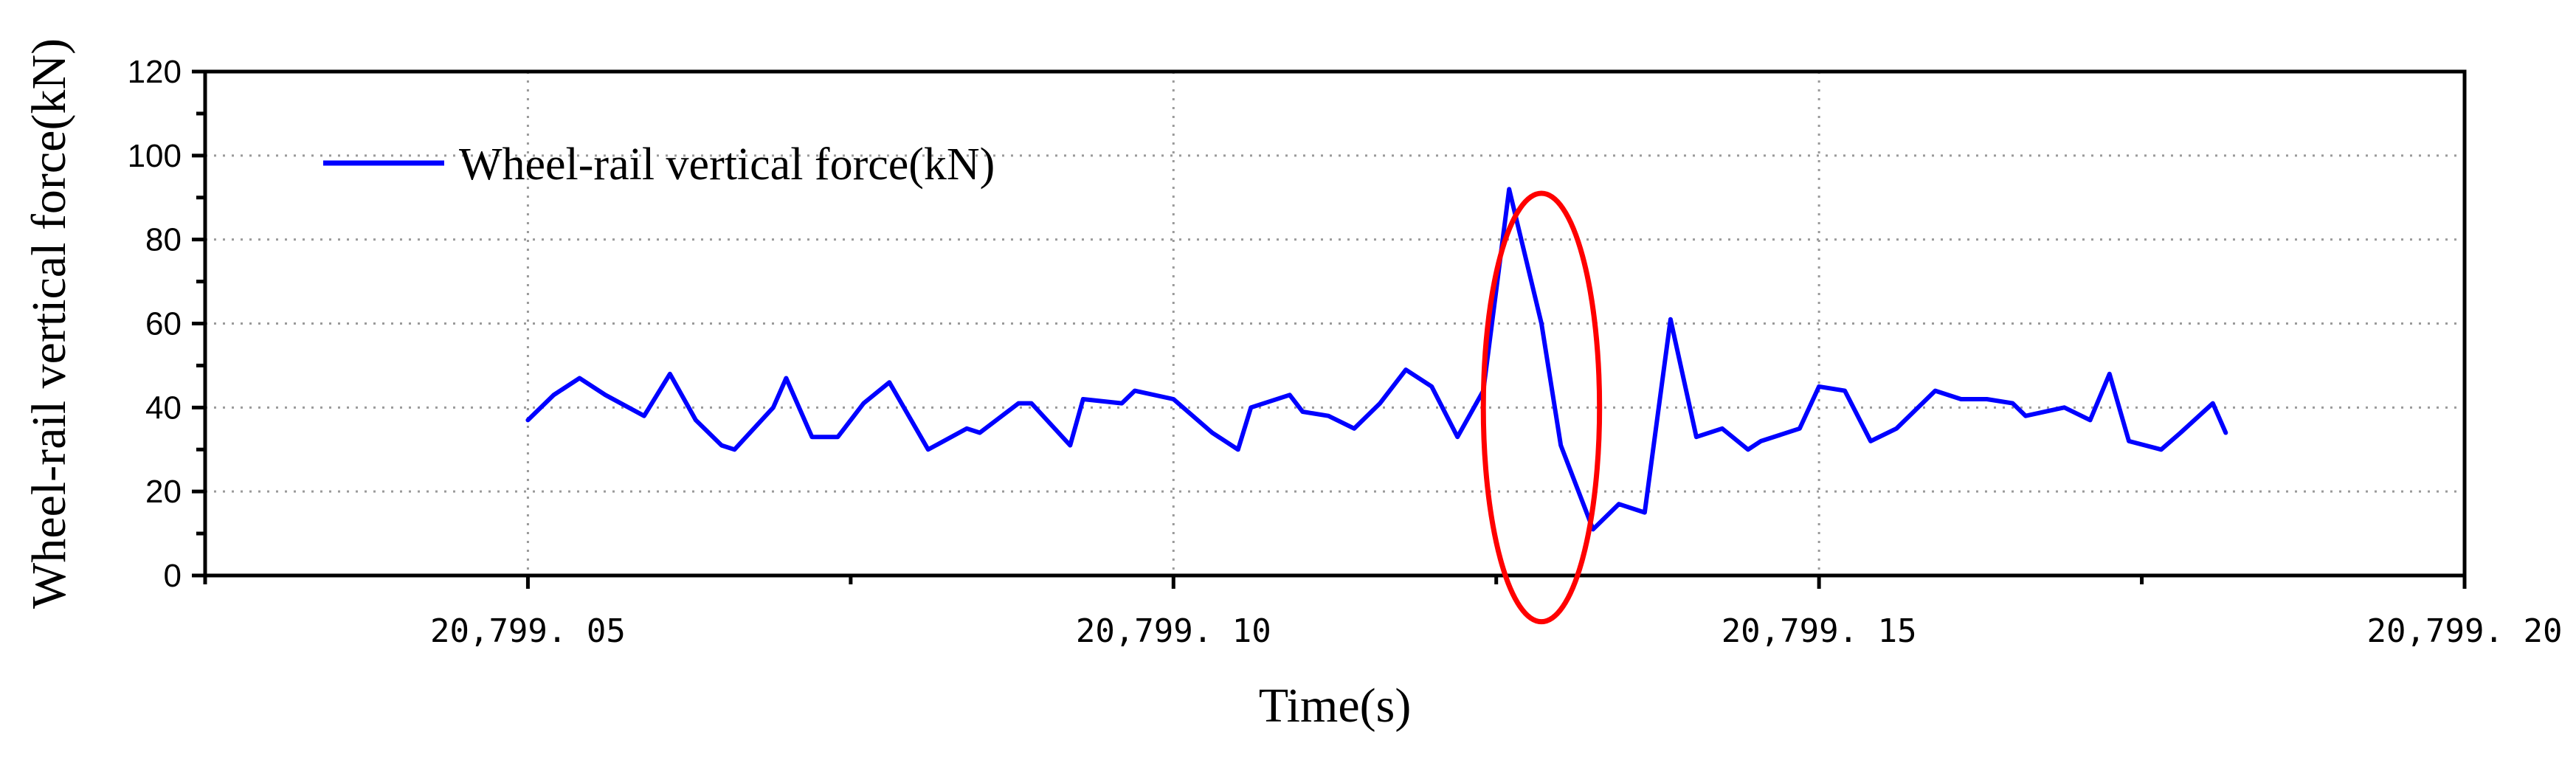 The image size is (2576, 757). I want to click on x-tick-label: 20,799. 15, so click(1819, 631).